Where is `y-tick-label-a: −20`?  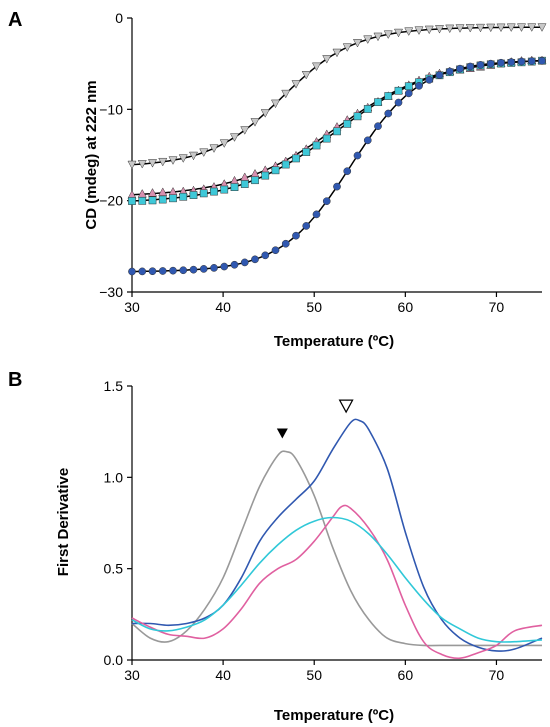 y-tick-label-a: −20 is located at coordinates (111, 201).